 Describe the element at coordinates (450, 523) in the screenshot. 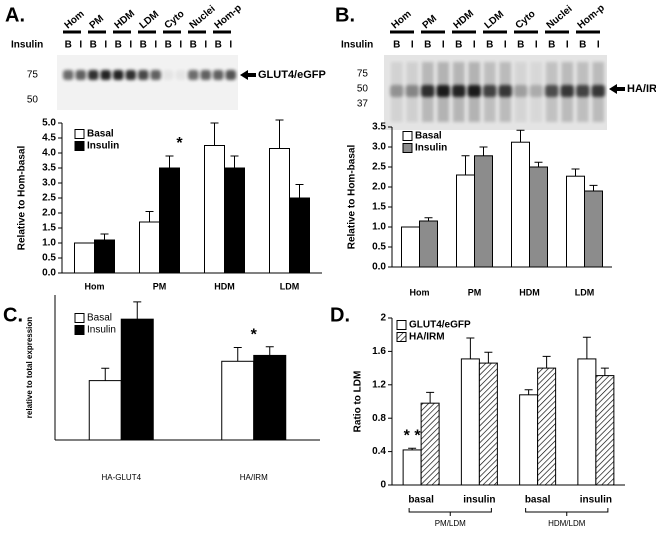

I see `group-label: PM/LDM` at that location.